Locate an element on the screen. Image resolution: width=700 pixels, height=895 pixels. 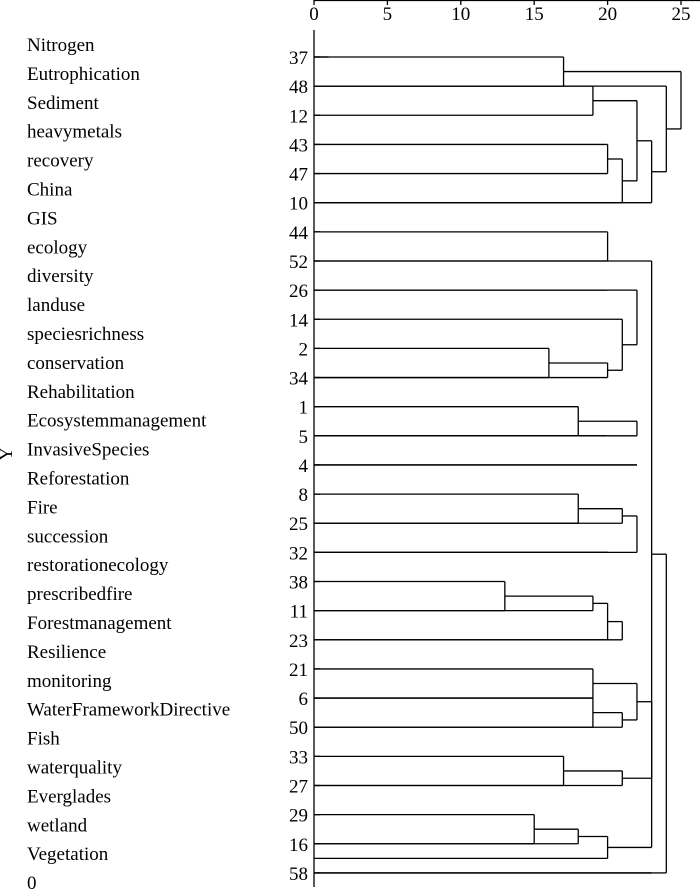
leaf-id: 8 is located at coordinates (304, 495).